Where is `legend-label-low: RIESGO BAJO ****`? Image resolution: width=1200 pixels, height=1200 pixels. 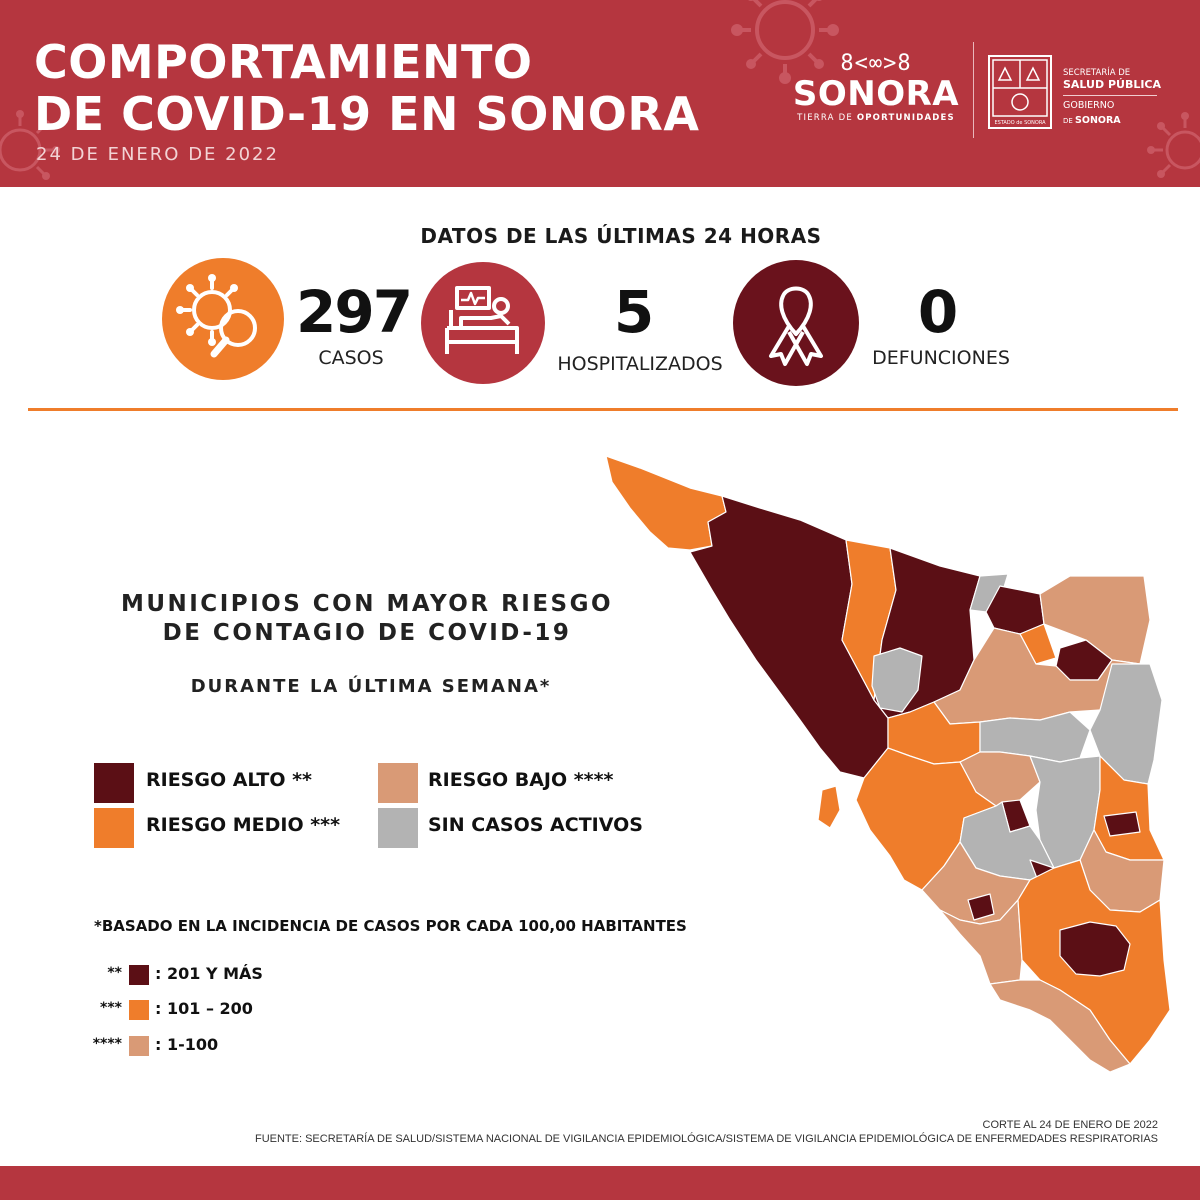
legend-label-low: RIESGO BAJO **** is located at coordinates (521, 780).